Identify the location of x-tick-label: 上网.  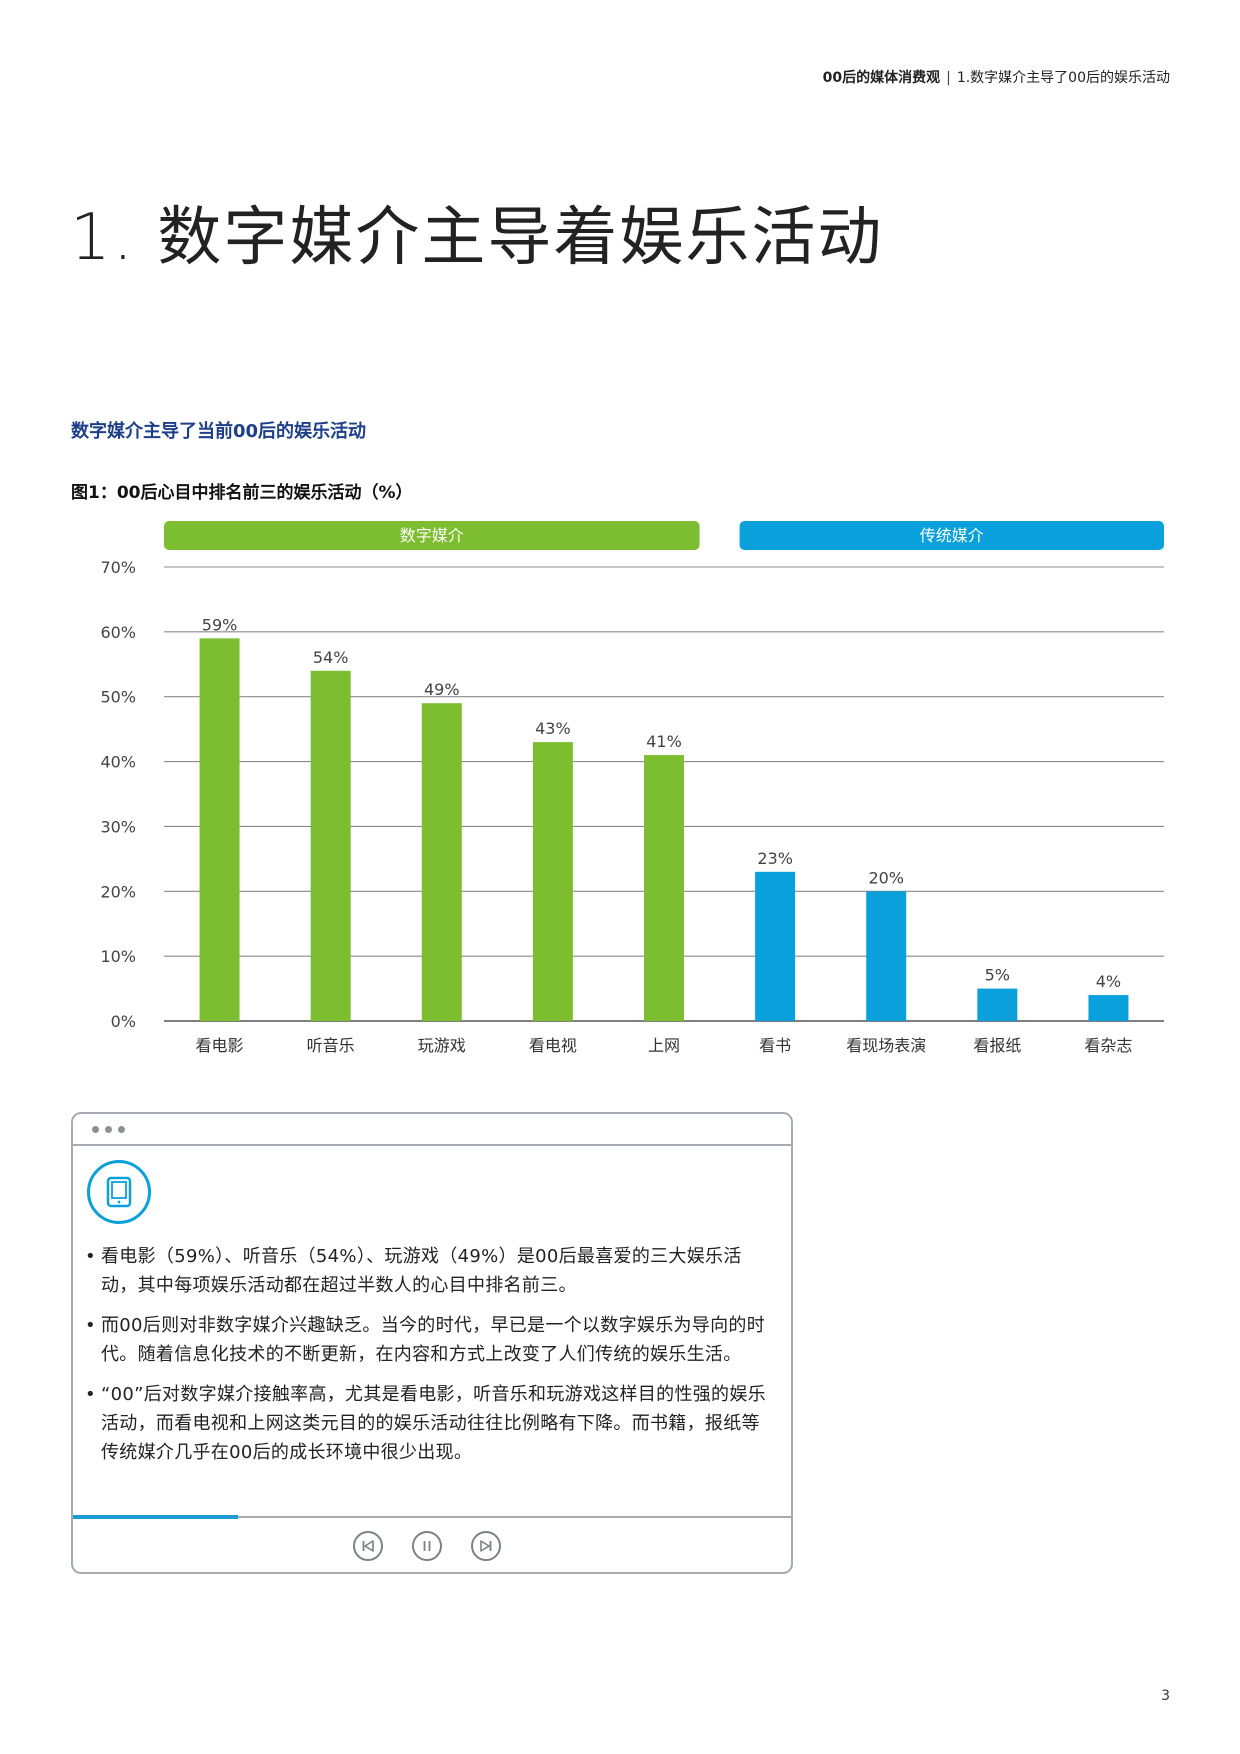
(664, 1045).